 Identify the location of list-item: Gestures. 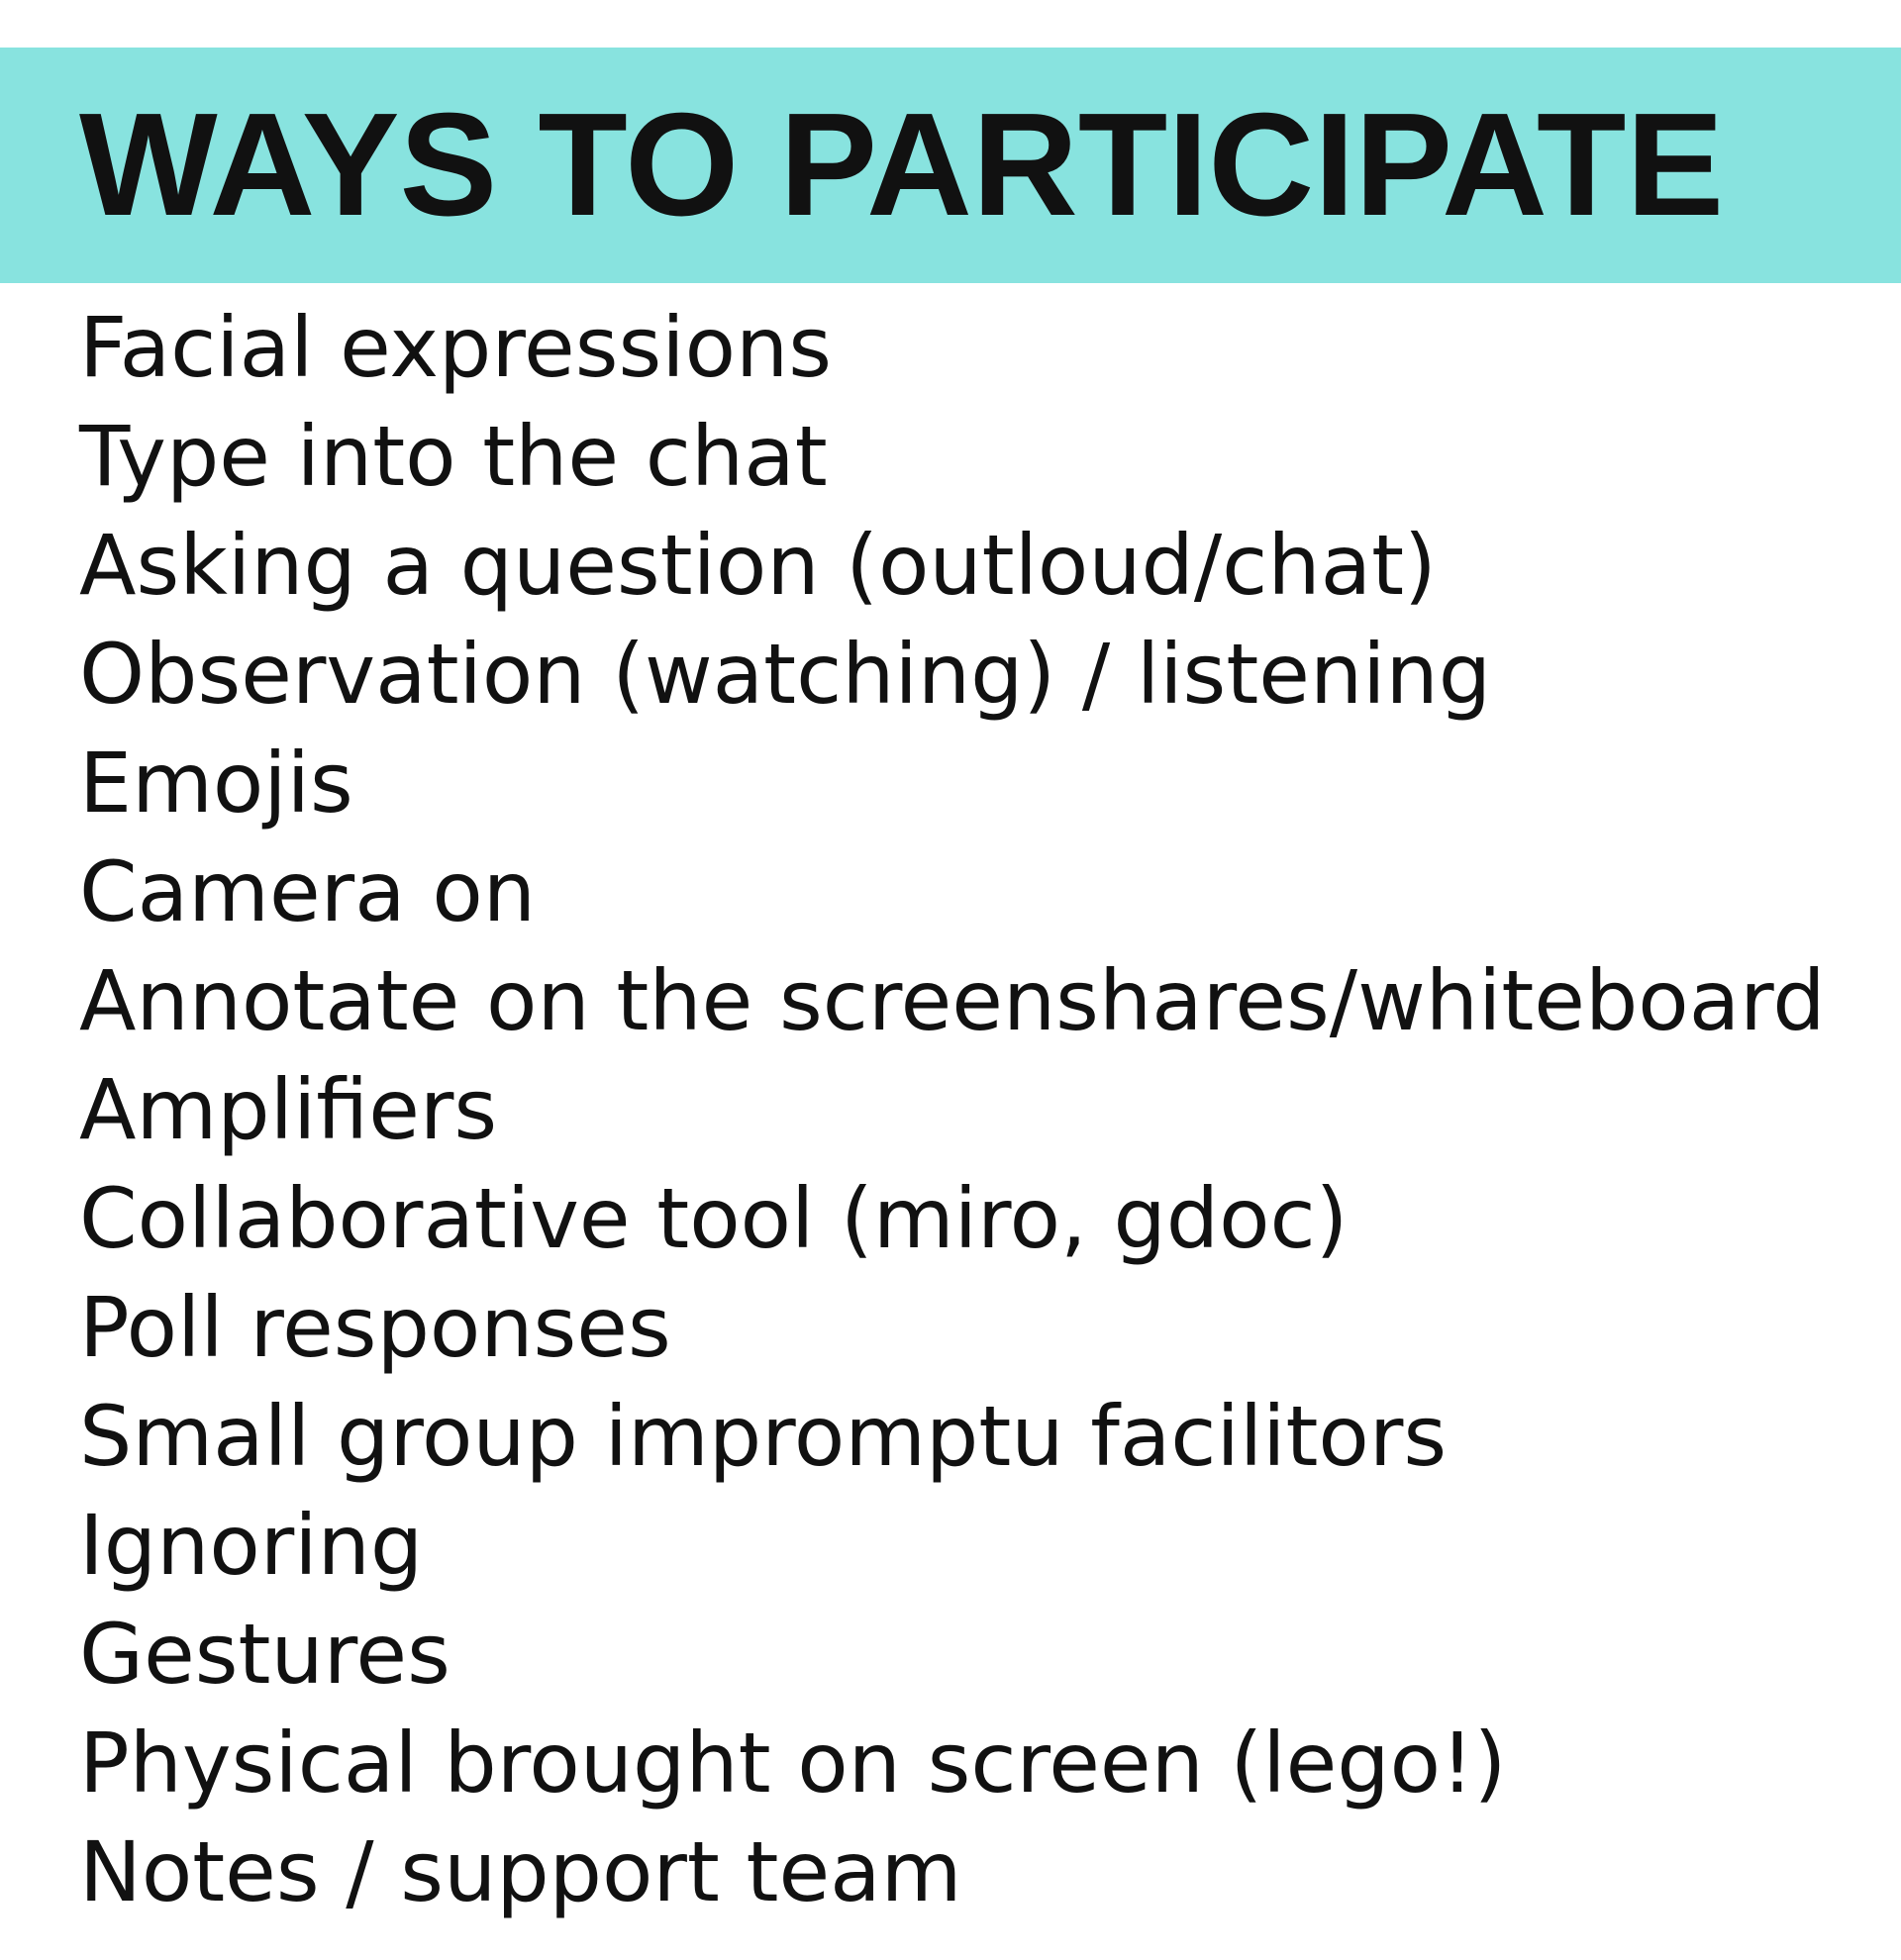
(264, 1654).